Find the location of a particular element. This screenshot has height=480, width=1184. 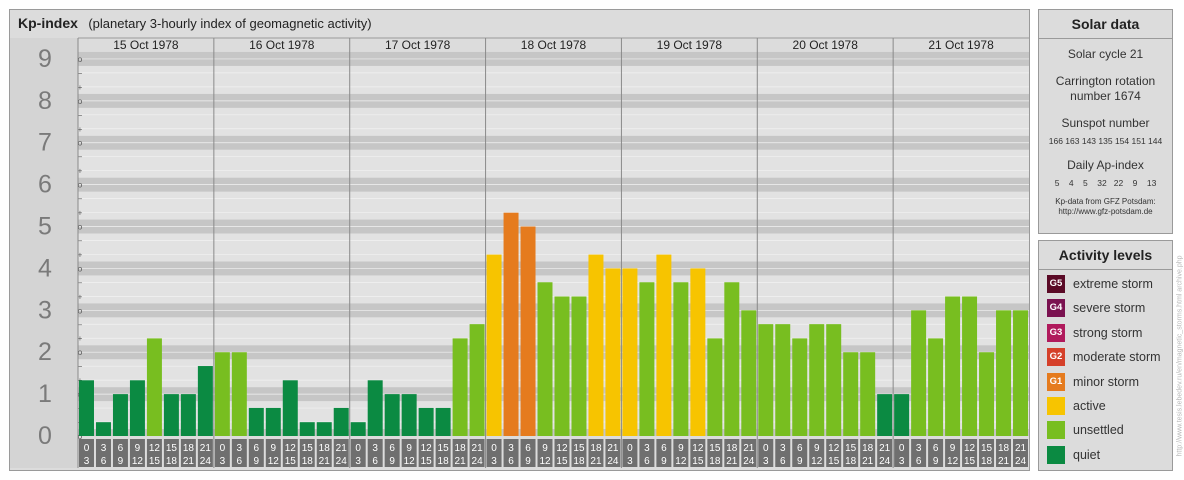

carrington-line-2: number 1674 is located at coordinates (1105, 96).